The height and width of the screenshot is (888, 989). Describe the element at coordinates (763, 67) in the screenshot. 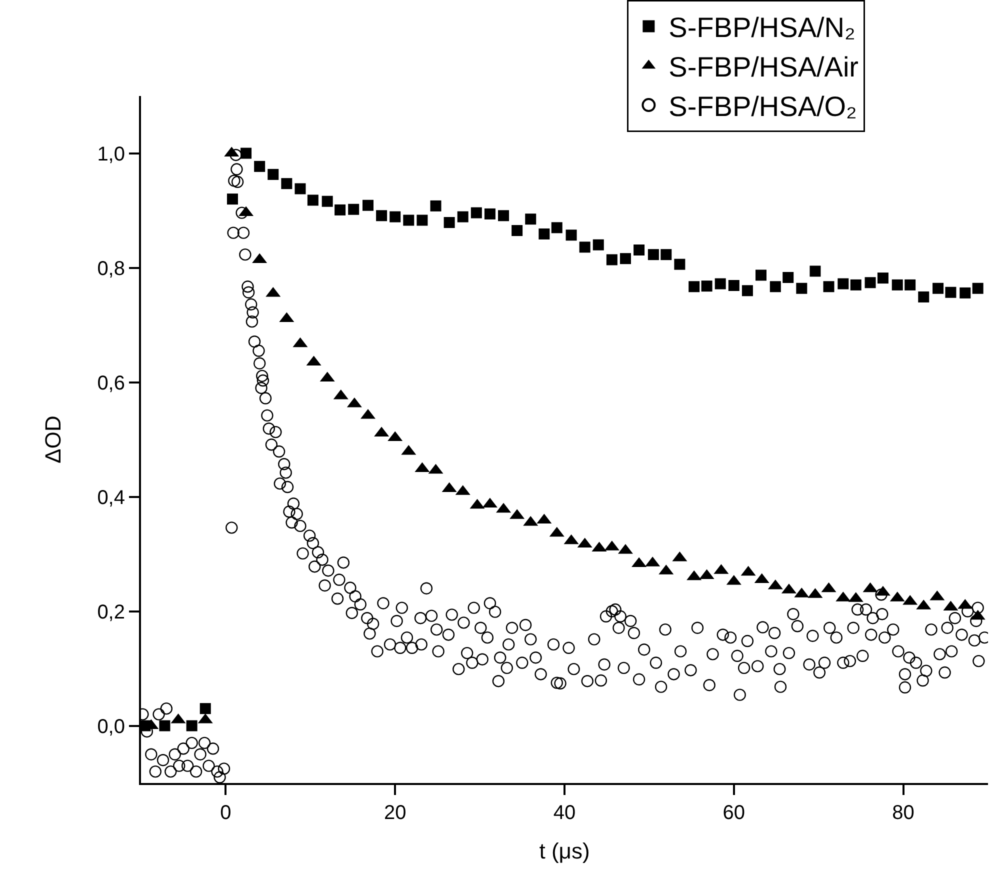

I see `legend-label: S-FBP/HSA/Air` at that location.